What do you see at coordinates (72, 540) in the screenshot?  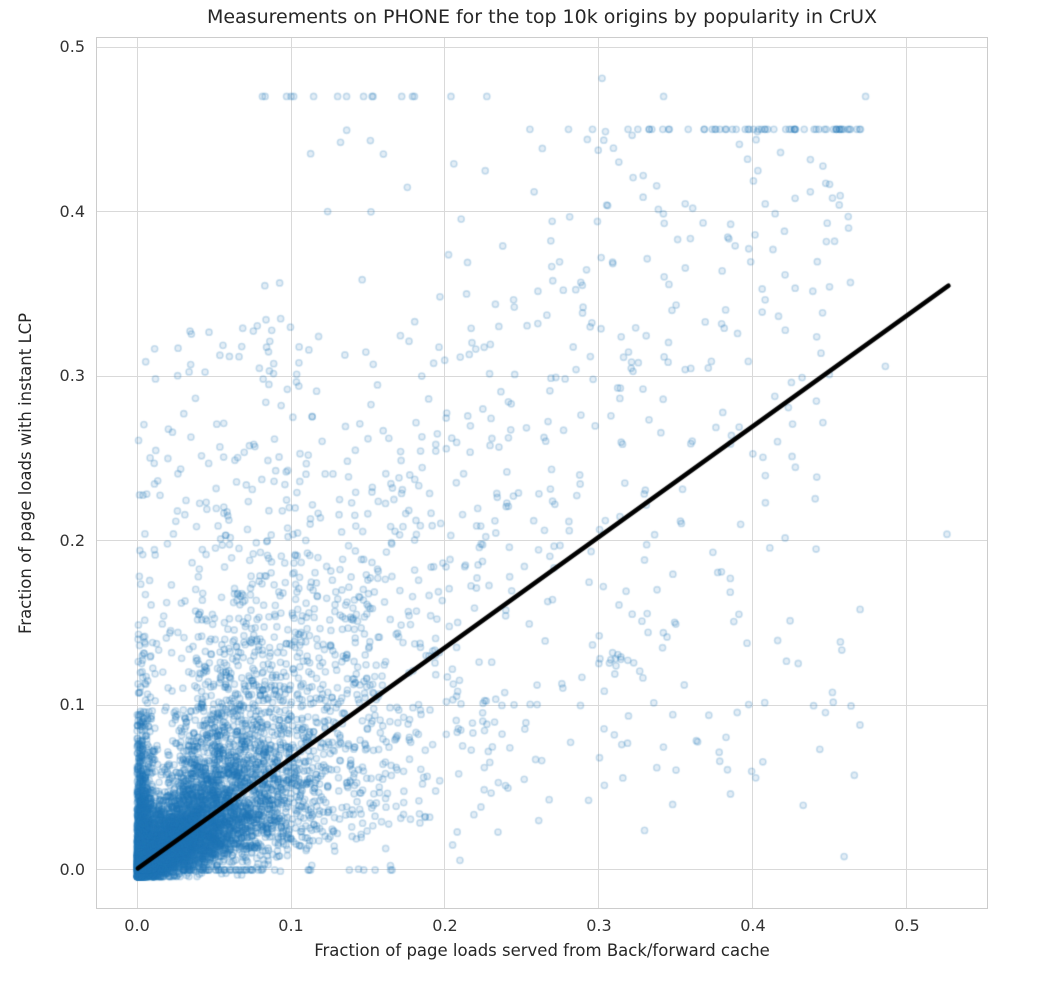 I see `y-tick-label: 0.2` at bounding box center [72, 540].